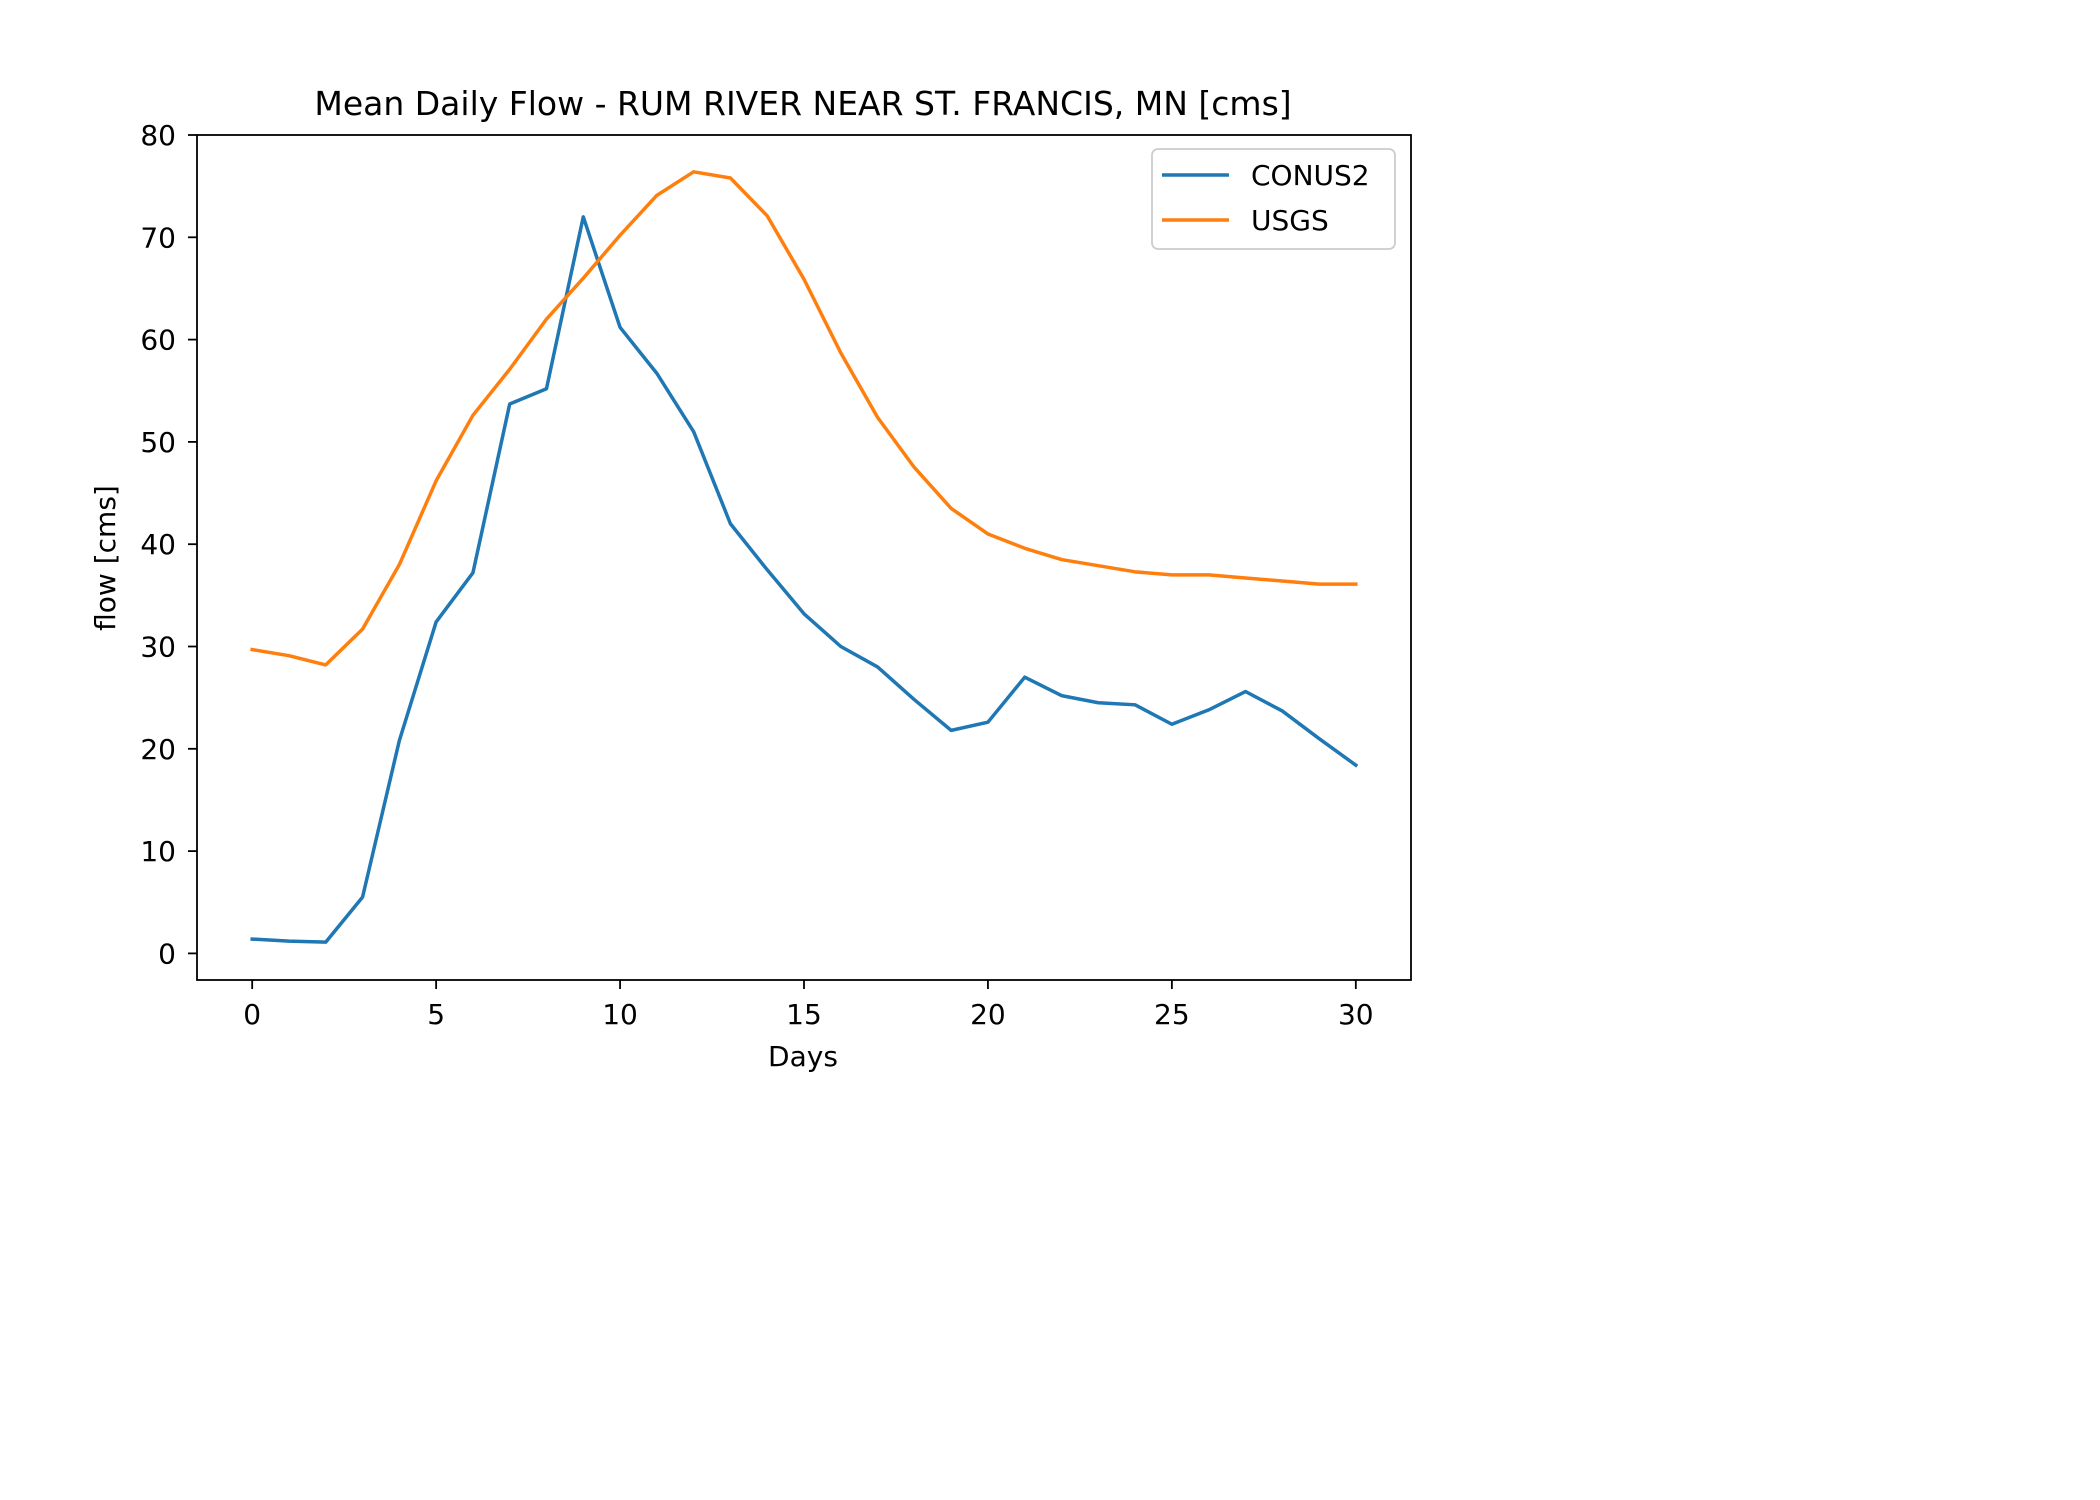 The image size is (2100, 1500). Describe the element at coordinates (158, 749) in the screenshot. I see `y-tick-label: 20` at that location.